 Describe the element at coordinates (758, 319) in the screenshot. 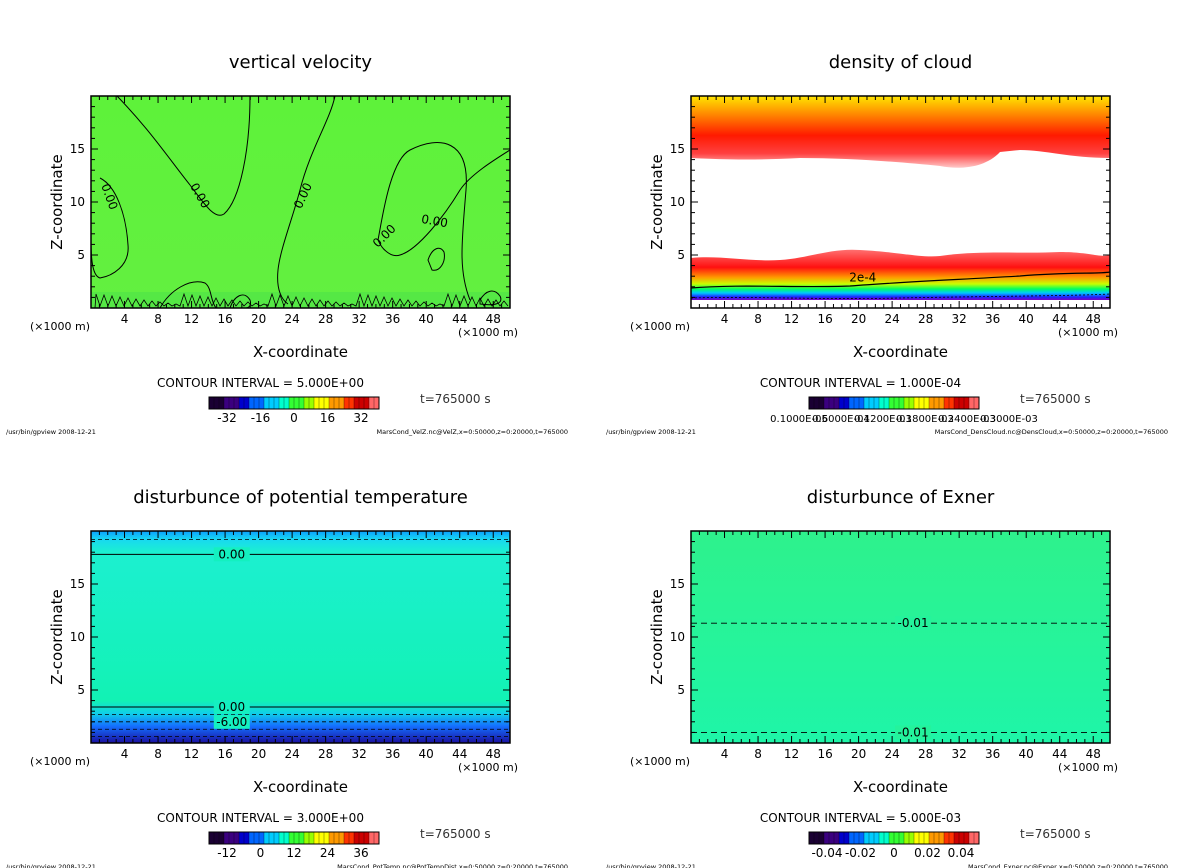

I see `x-tick-label: 8` at that location.